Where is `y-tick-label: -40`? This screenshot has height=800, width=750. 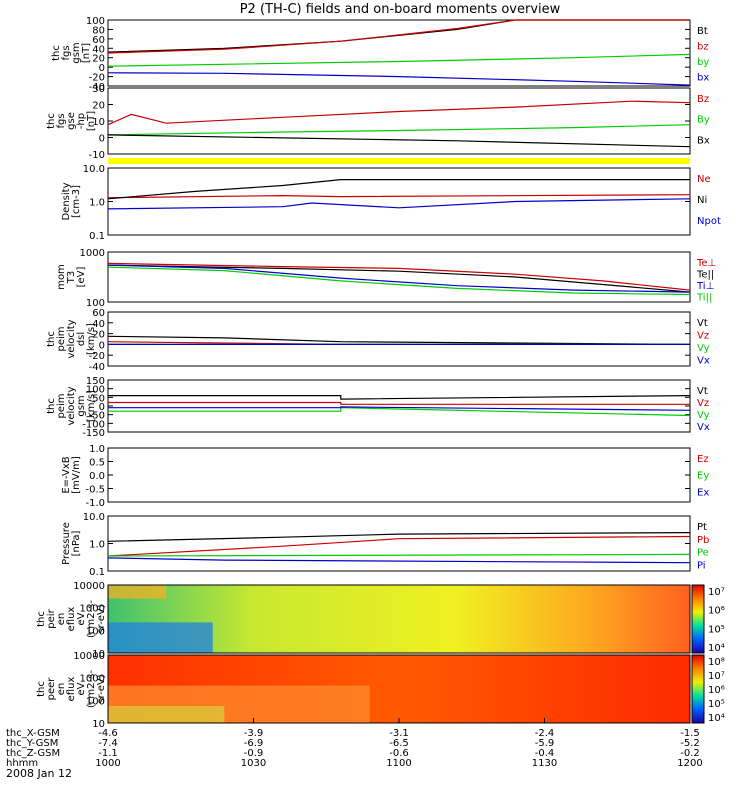 y-tick-label: -40 is located at coordinates (97, 367).